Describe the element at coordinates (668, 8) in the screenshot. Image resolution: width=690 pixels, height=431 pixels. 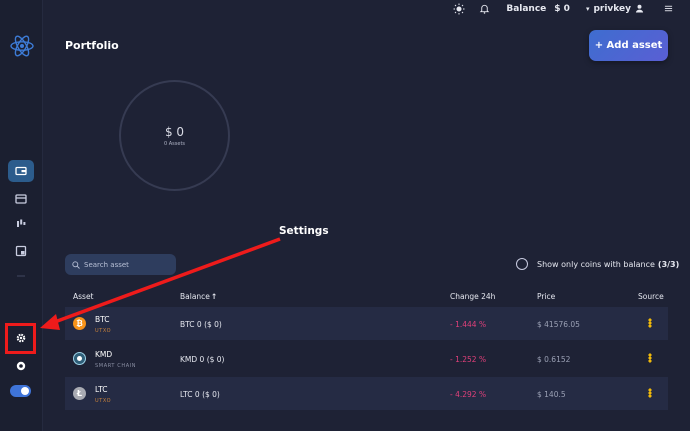
I see `menu-icon` at that location.